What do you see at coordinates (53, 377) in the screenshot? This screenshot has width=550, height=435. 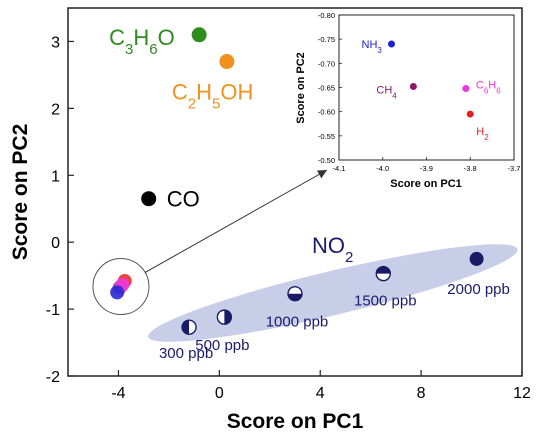 I see `main-y-tick-label: -2` at bounding box center [53, 377].